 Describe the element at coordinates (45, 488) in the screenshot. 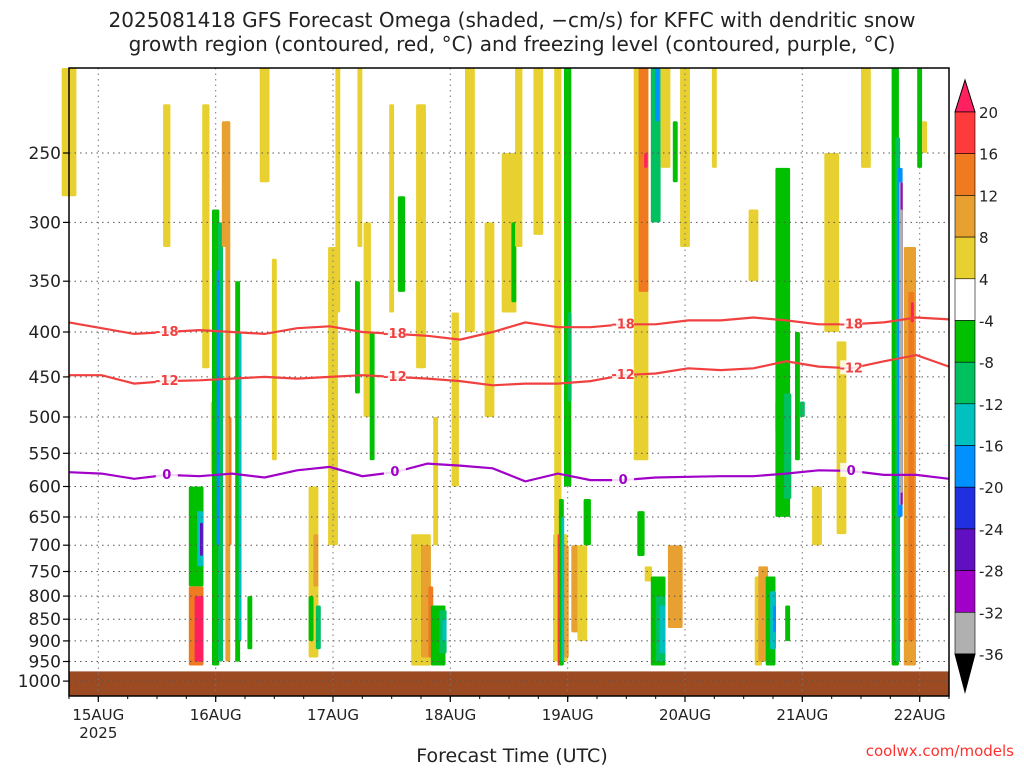

I see `y-tick-label: 600` at that location.